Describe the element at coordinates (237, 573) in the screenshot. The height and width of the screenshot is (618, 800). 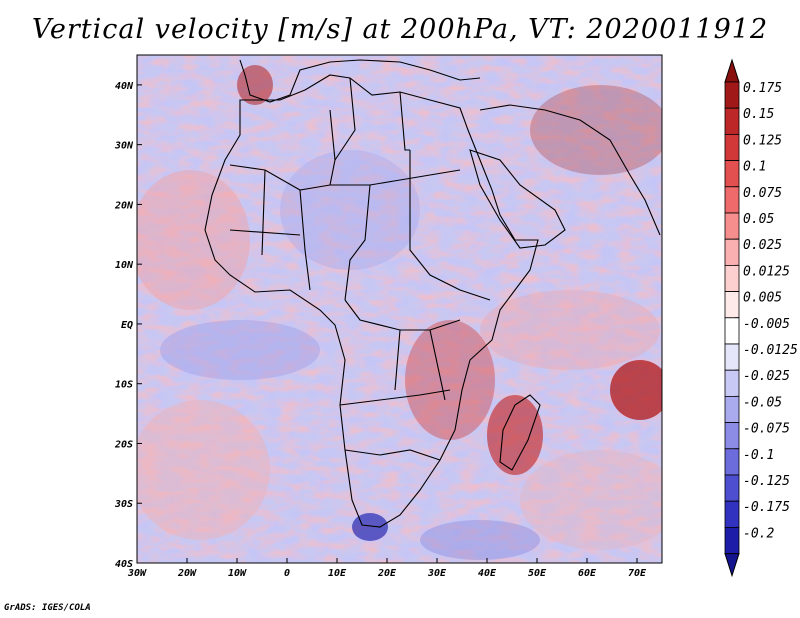
I see `x-tick-label: 10W` at that location.